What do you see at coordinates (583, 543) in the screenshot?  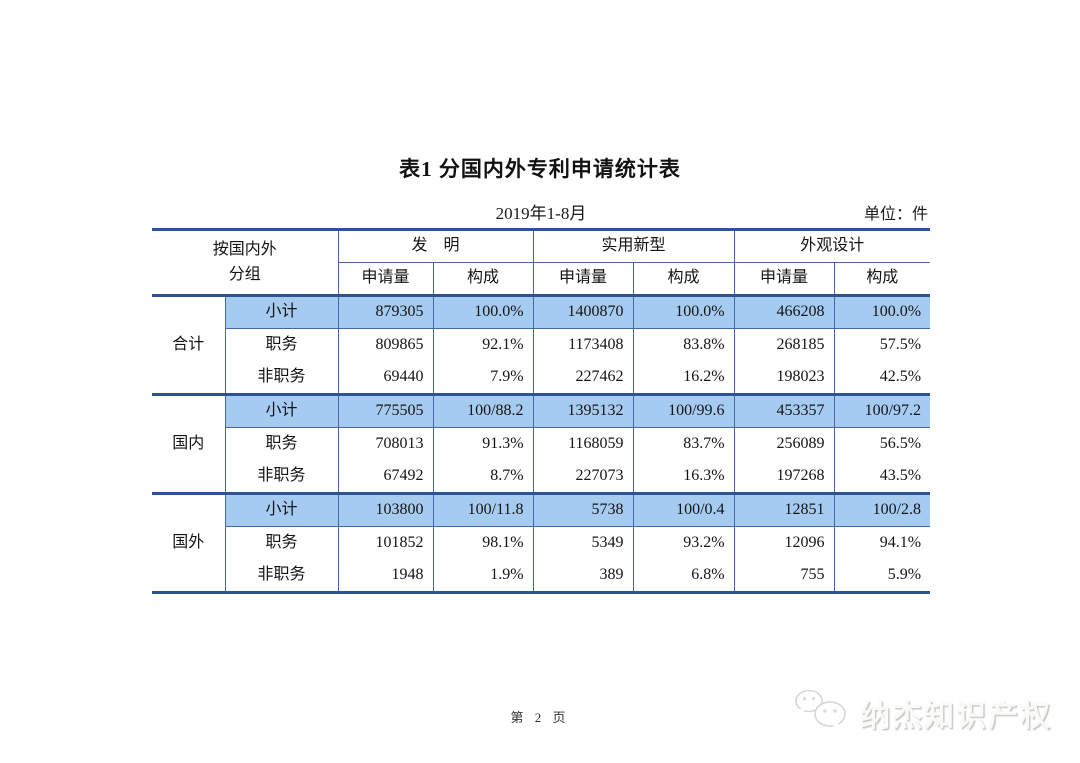 I see `cell-value: 5349` at bounding box center [583, 543].